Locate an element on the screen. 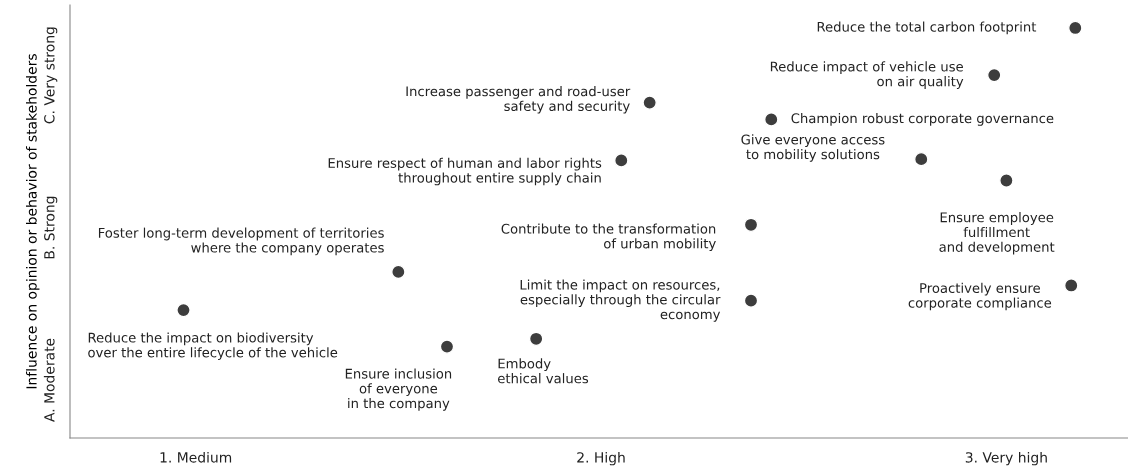 The height and width of the screenshot is (472, 1128). x-tick-label: 2. High is located at coordinates (601, 458).